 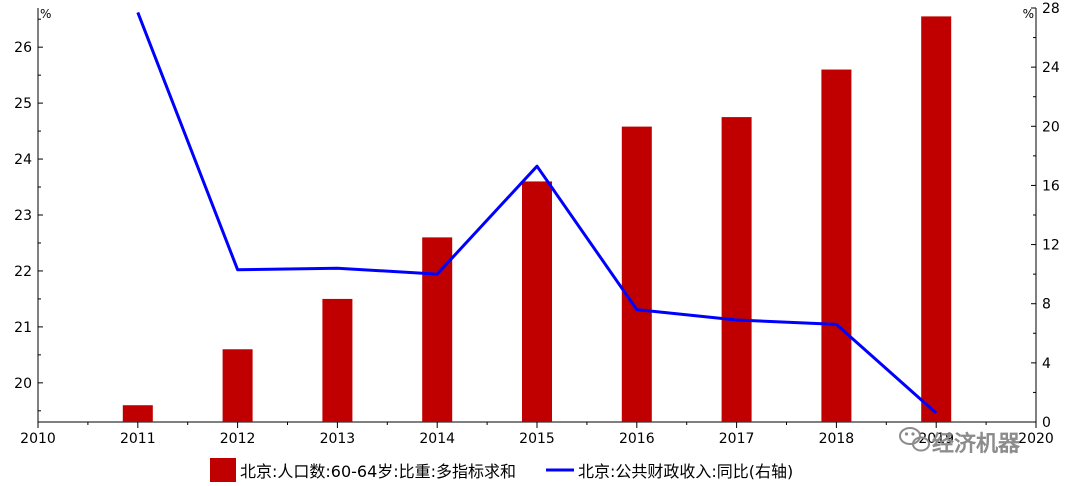 I want to click on x-tick-label: 2017, so click(x=737, y=439).